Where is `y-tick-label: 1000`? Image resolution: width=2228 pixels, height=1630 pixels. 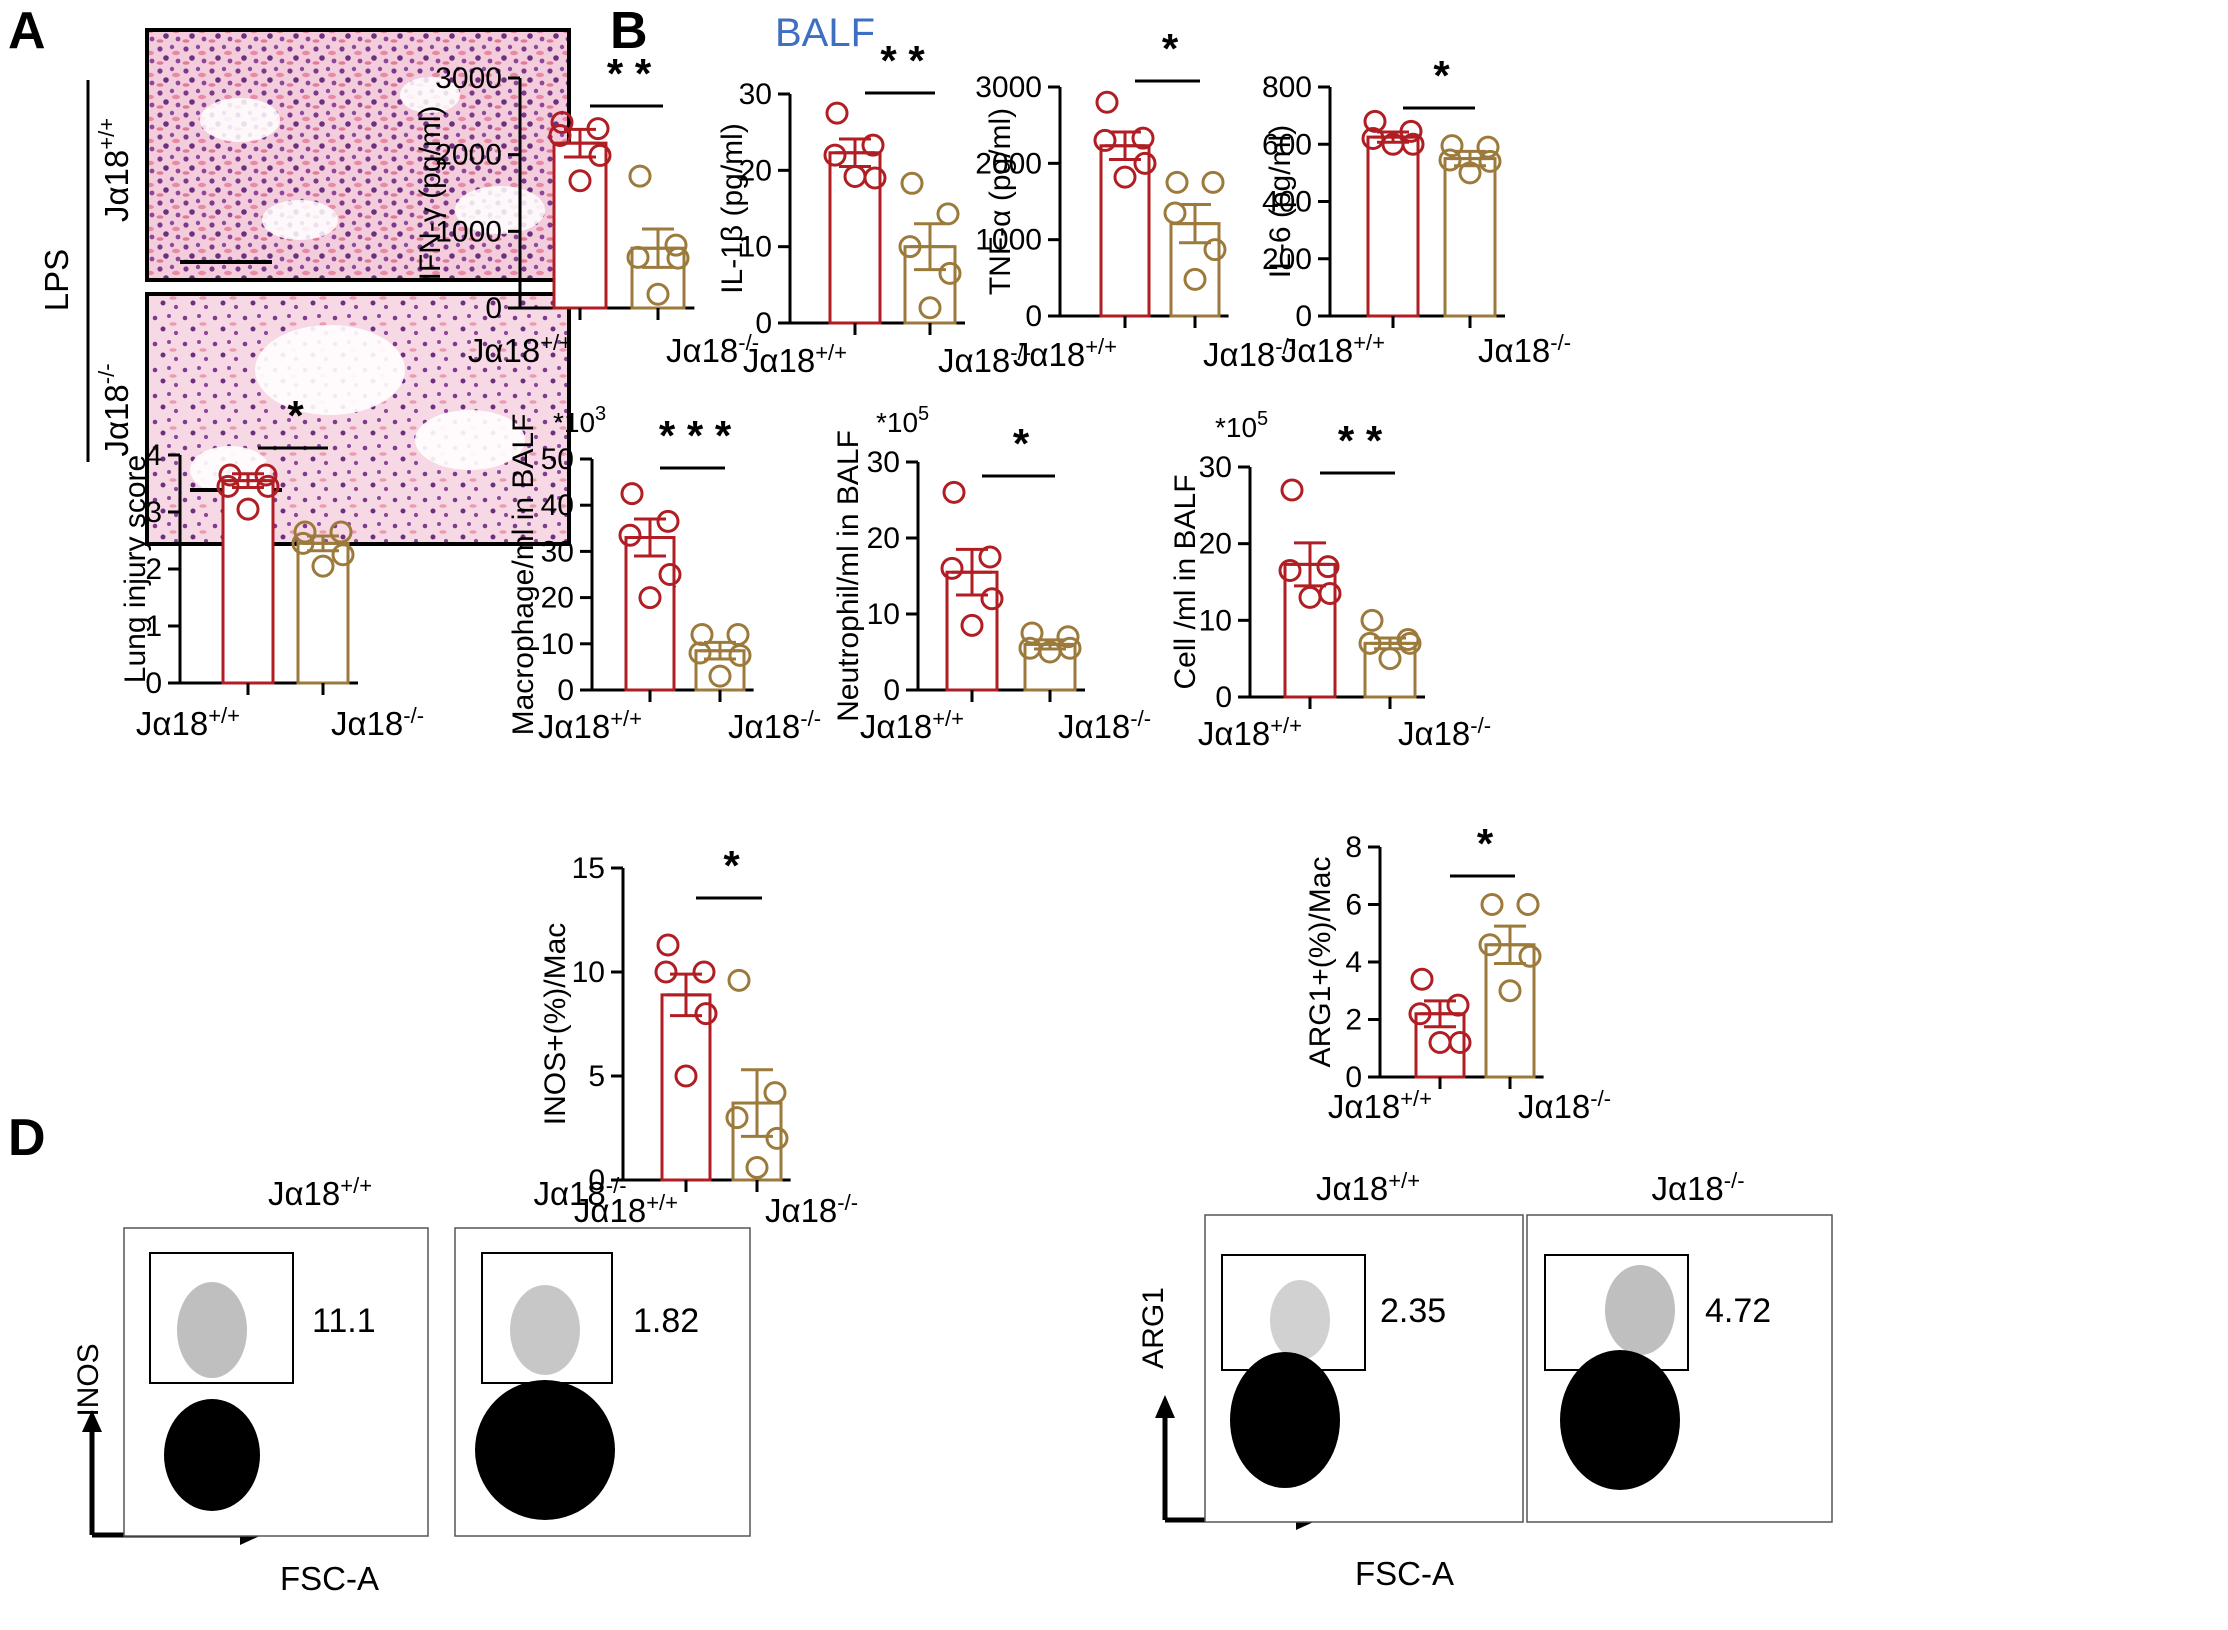
y-tick-label: 1000 is located at coordinates (1008, 240).